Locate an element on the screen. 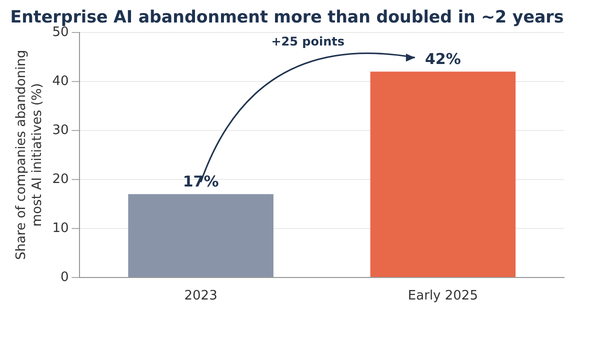 Image resolution: width=600 pixels, height=345 pixels. data-label: 42% is located at coordinates (442, 59).